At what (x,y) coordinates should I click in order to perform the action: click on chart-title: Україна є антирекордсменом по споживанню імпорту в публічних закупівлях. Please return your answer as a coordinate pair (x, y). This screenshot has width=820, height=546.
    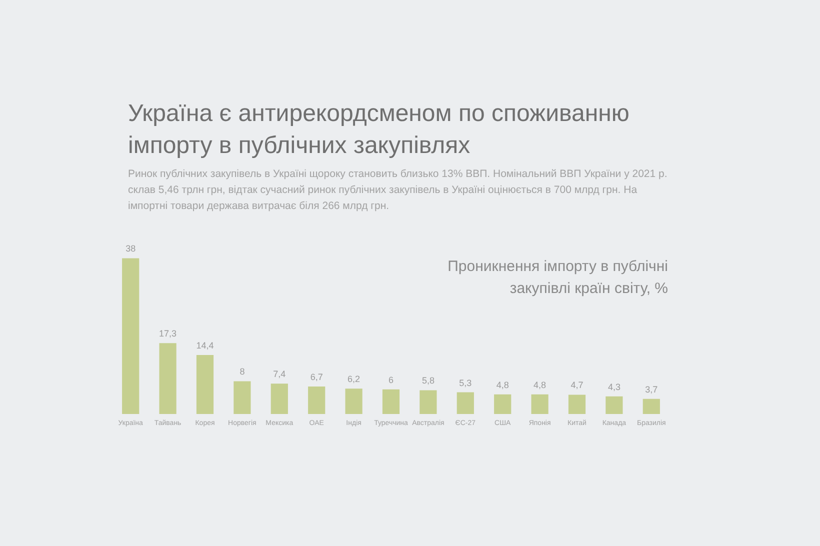
    Looking at the image, I should click on (379, 130).